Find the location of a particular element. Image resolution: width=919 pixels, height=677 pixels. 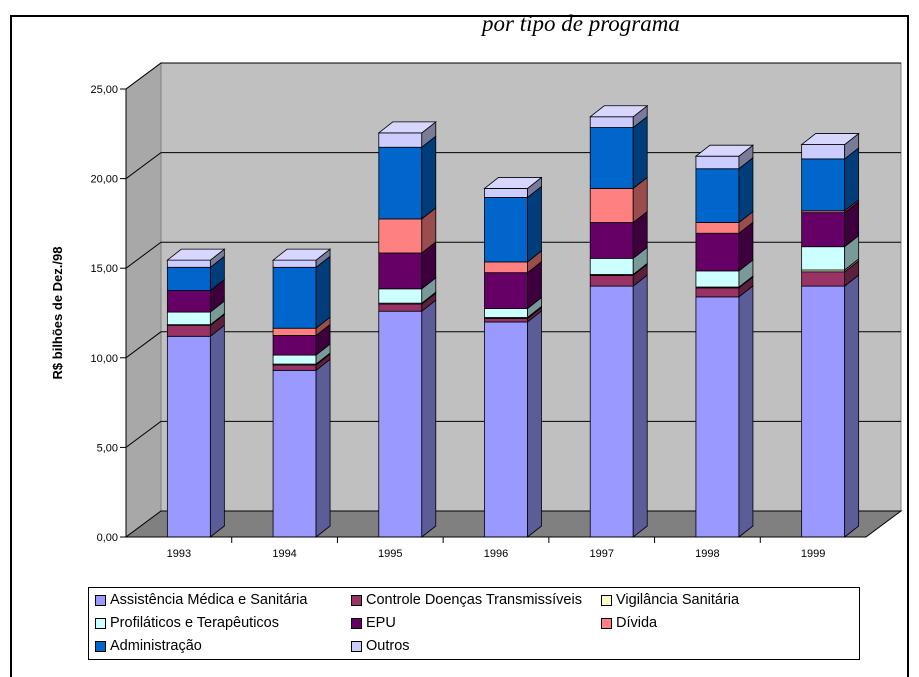

x-tick-label: 1994 is located at coordinates (284, 554).